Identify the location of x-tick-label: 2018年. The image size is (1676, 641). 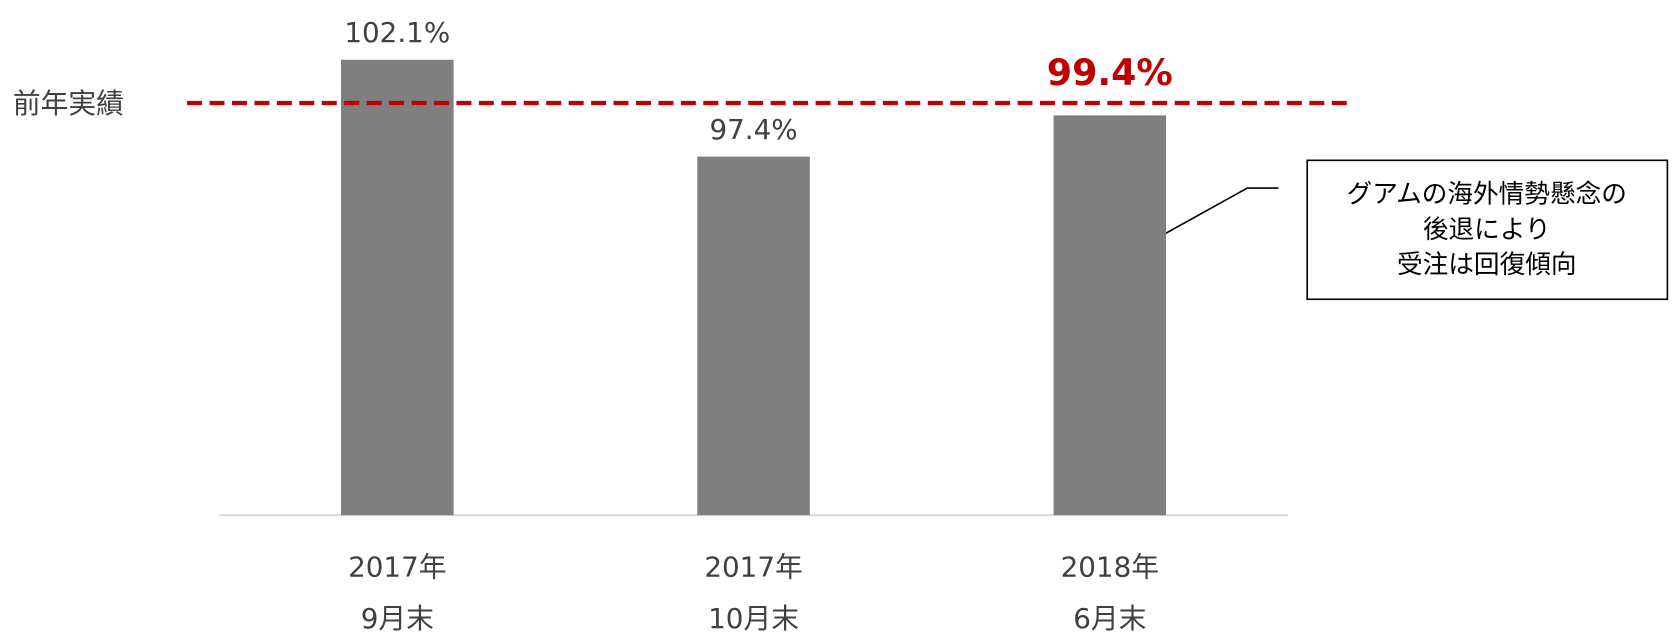
(1110, 567).